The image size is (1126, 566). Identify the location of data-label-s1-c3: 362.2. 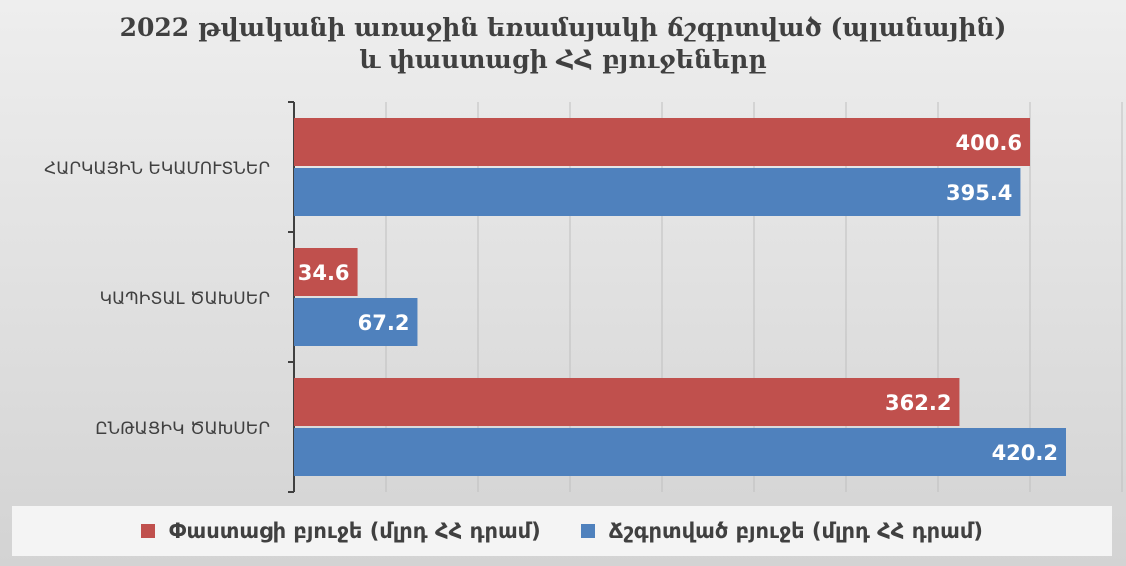
(918, 403).